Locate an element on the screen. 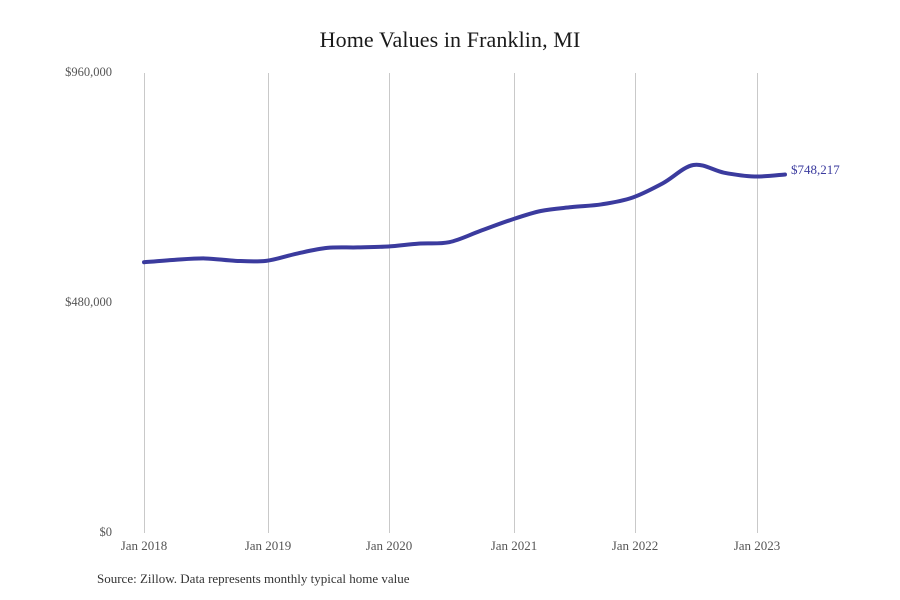  y-axis-tick-label-960000: $960,000 is located at coordinates (88, 72).